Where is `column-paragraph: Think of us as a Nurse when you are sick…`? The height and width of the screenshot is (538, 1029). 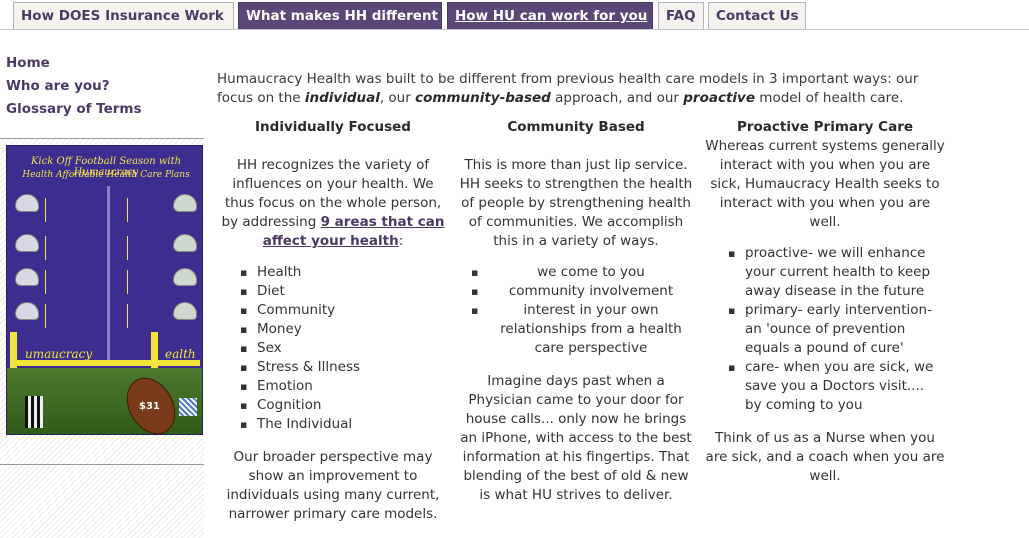
column-paragraph: Think of us as a Nurse when you are sick… is located at coordinates (825, 457).